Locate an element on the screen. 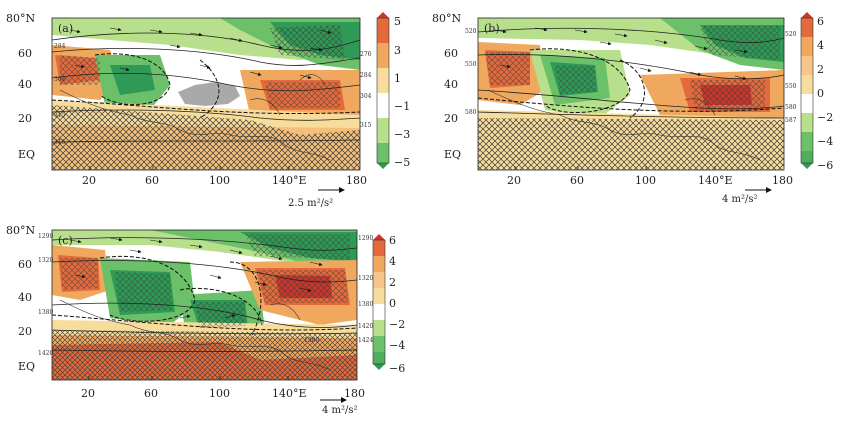 The width and height of the screenshot is (849, 435). panel-a-ytick-60: 60 is located at coordinates (25, 53).